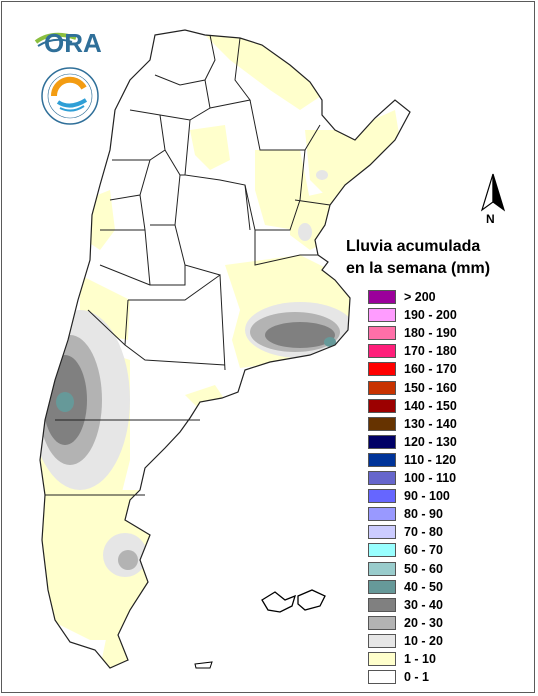  What do you see at coordinates (448, 298) in the screenshot?
I see `legend-item: > 200` at bounding box center [448, 298].